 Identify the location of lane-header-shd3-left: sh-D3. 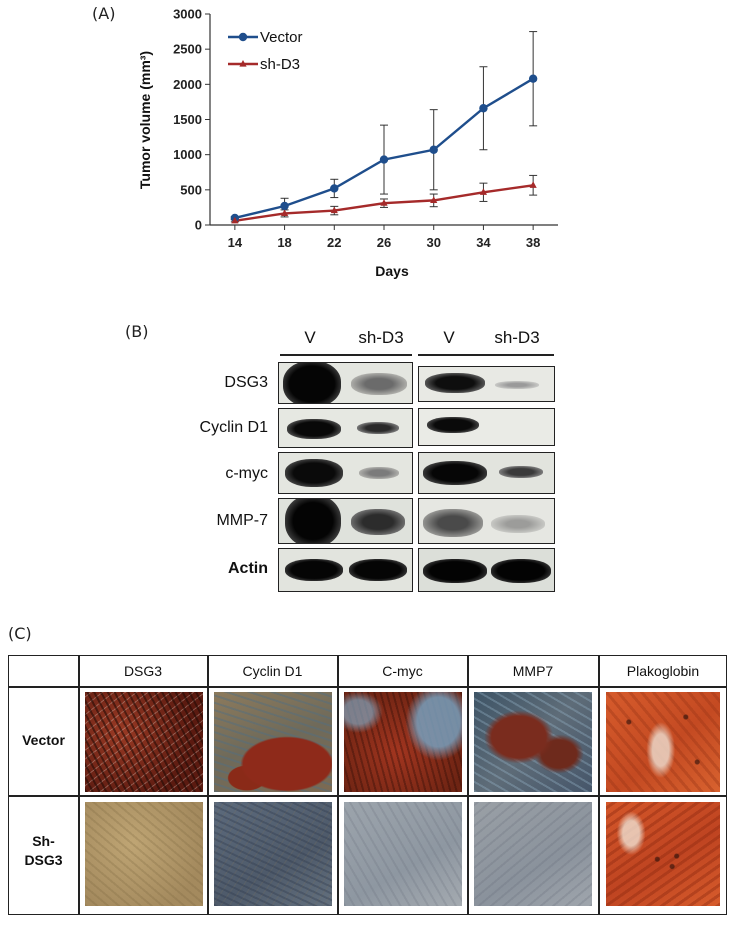
(381, 337).